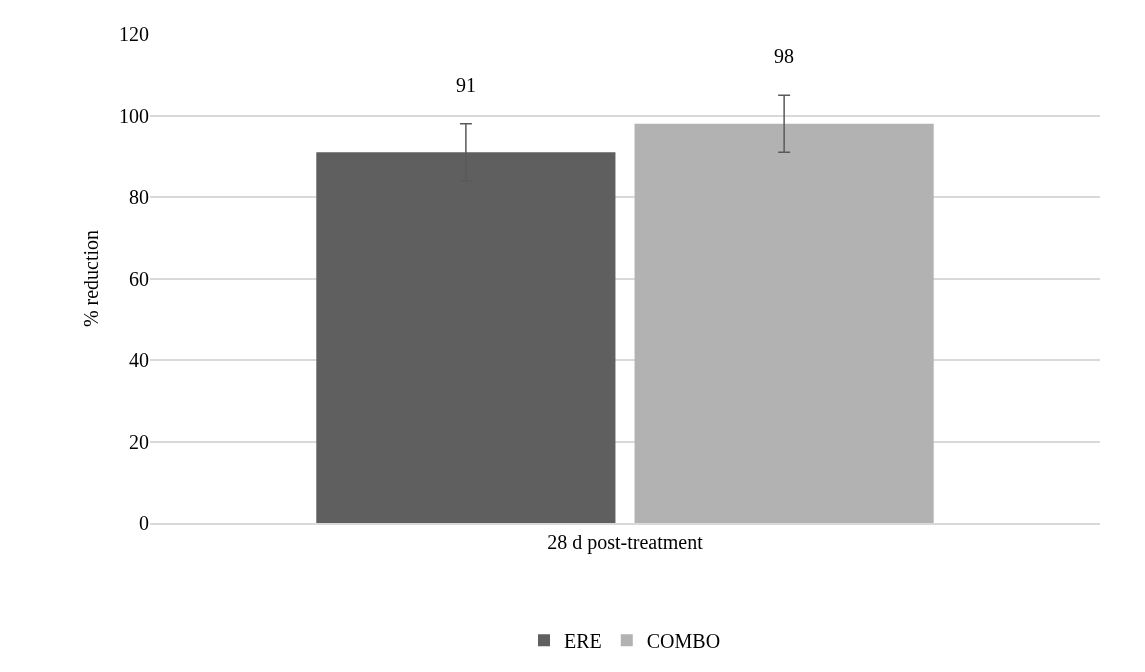  What do you see at coordinates (683, 641) in the screenshot?
I see `legend-label: COMBO` at bounding box center [683, 641].